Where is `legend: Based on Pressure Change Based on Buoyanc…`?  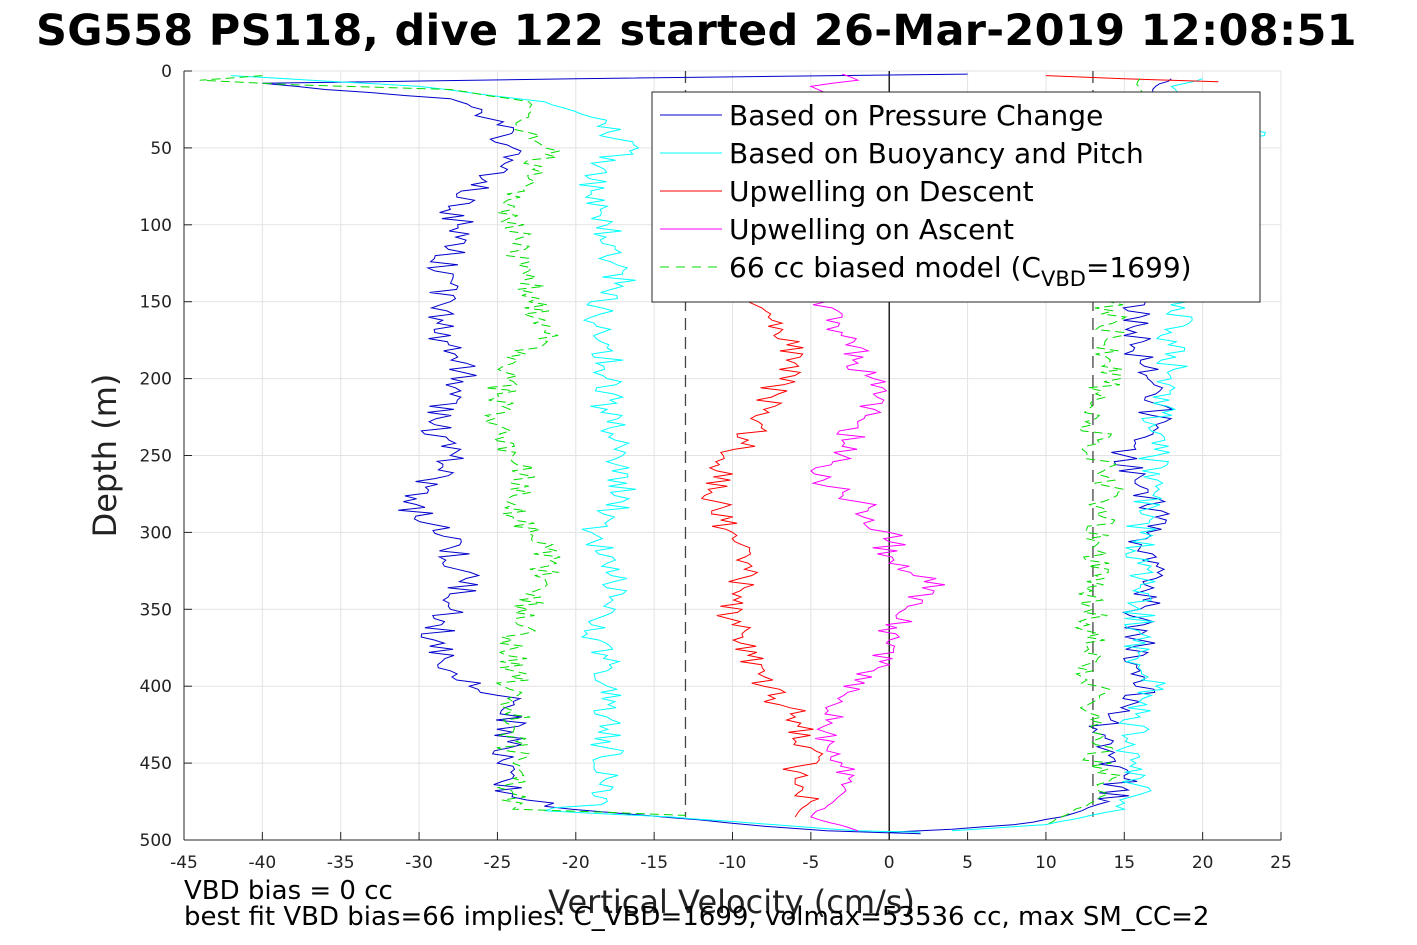 legend: Based on Pressure Change Based on Buoyanc… is located at coordinates (956, 197).